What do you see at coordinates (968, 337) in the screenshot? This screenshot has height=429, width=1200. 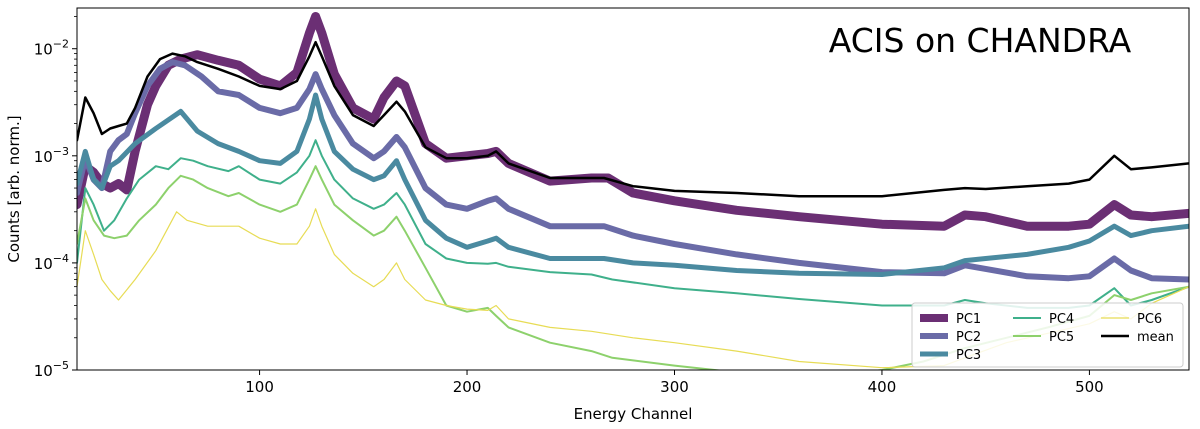 I see `legend-label-pc2: PC2` at bounding box center [968, 337].